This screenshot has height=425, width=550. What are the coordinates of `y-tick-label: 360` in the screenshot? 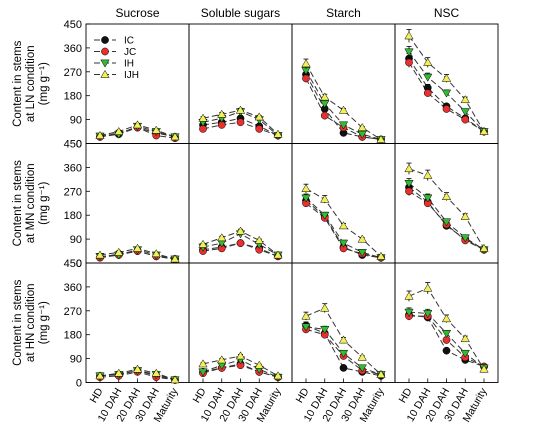 It's located at (73, 168).